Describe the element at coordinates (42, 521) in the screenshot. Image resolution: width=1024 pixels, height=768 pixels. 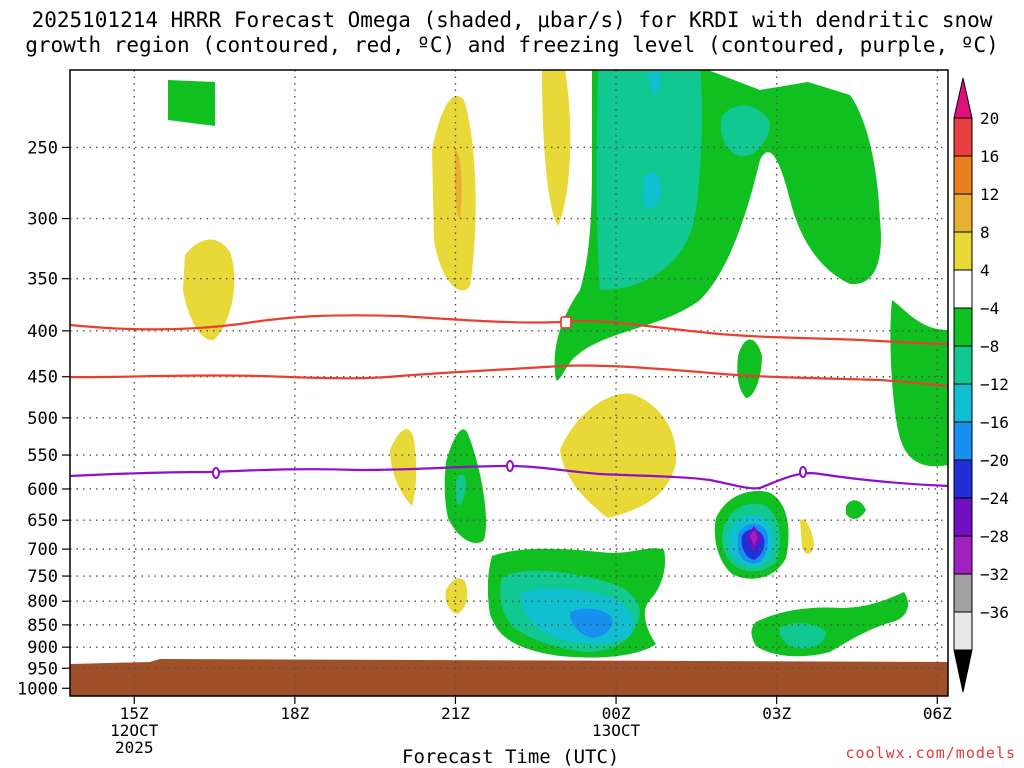
I see `y-tick-label: 650` at that location.